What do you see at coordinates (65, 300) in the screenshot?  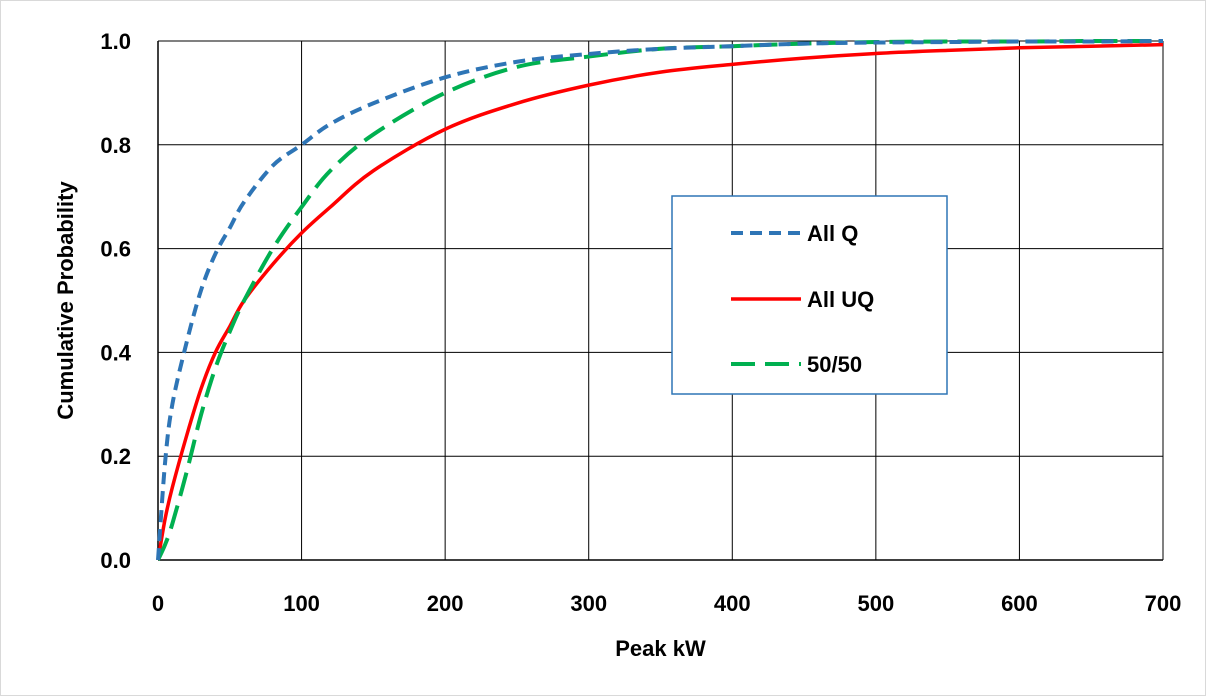 I see `y-axis-title: Cumulative Probability` at bounding box center [65, 300].